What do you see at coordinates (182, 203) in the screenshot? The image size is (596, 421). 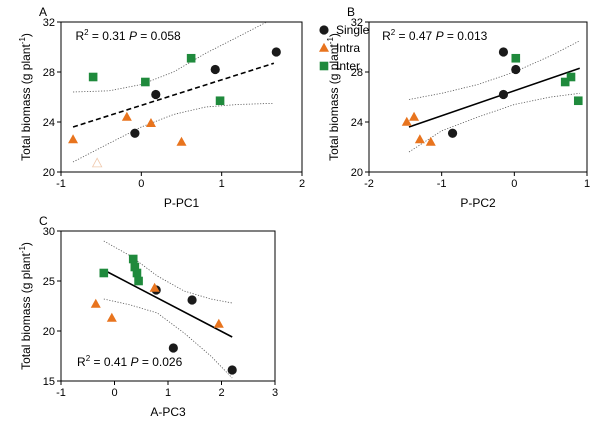 I see `x-axis-label: P-PC1` at bounding box center [182, 203].